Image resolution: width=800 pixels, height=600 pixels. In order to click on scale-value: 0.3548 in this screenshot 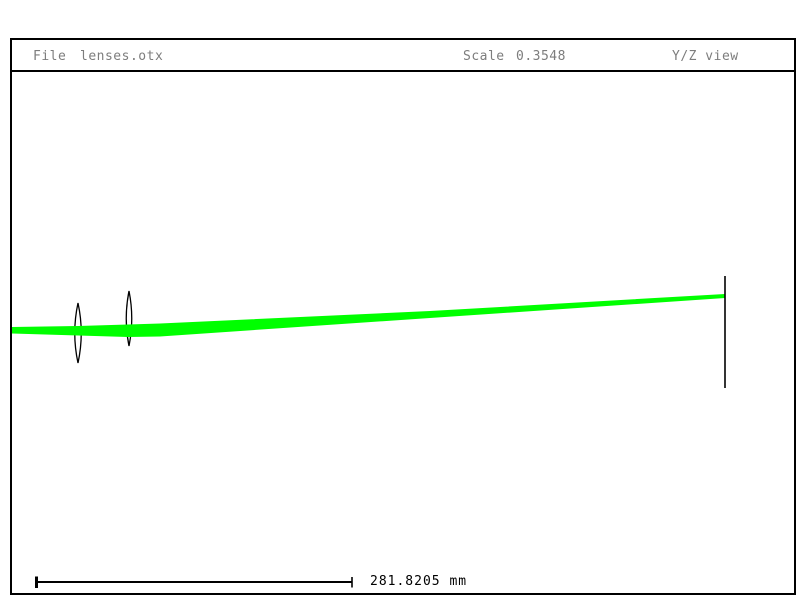, I will do `click(541, 56)`.